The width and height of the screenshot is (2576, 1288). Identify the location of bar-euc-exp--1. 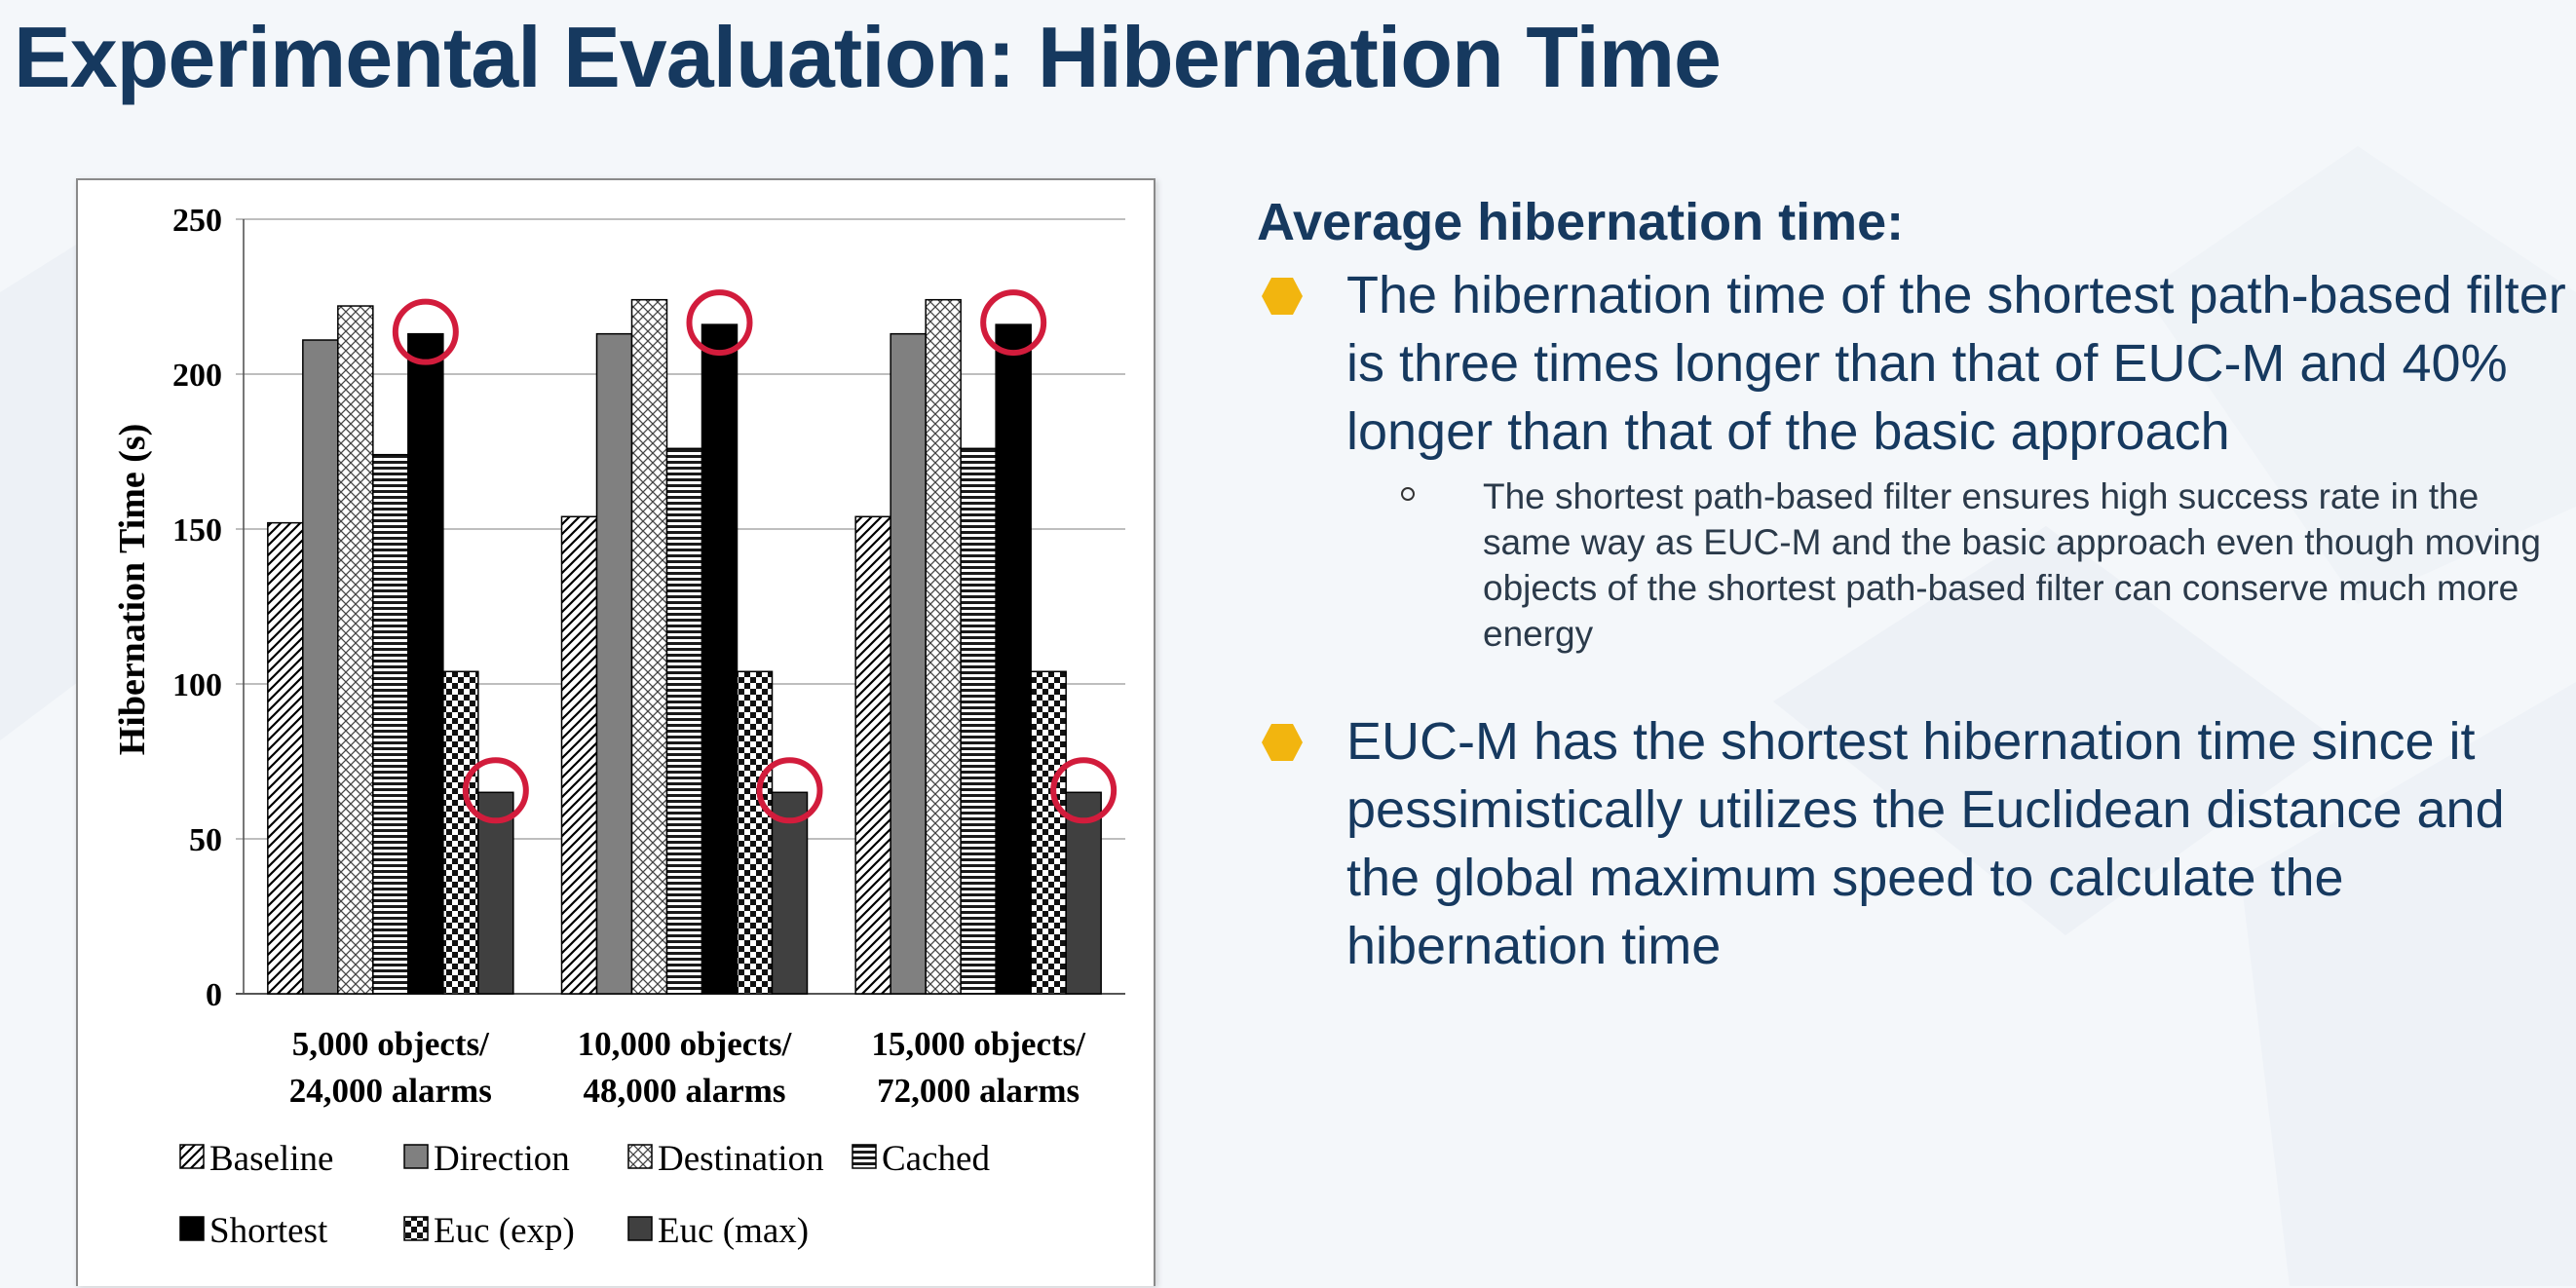
(755, 832).